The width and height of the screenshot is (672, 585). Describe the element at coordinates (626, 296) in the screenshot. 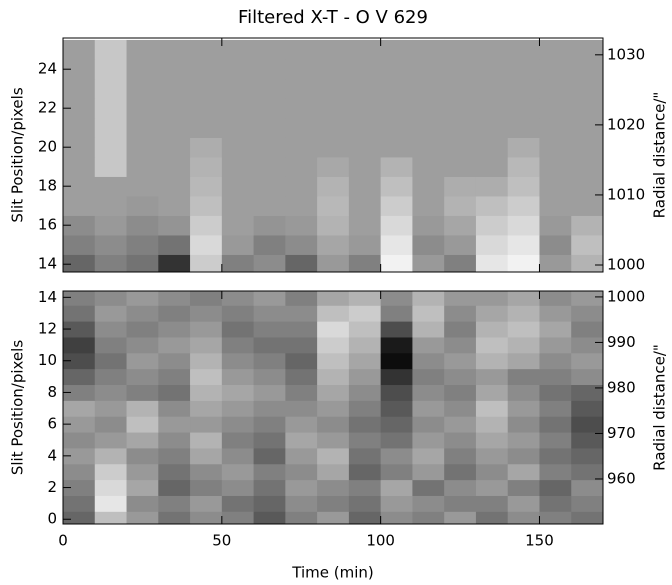

I see `y2-tick-label: 1000` at that location.